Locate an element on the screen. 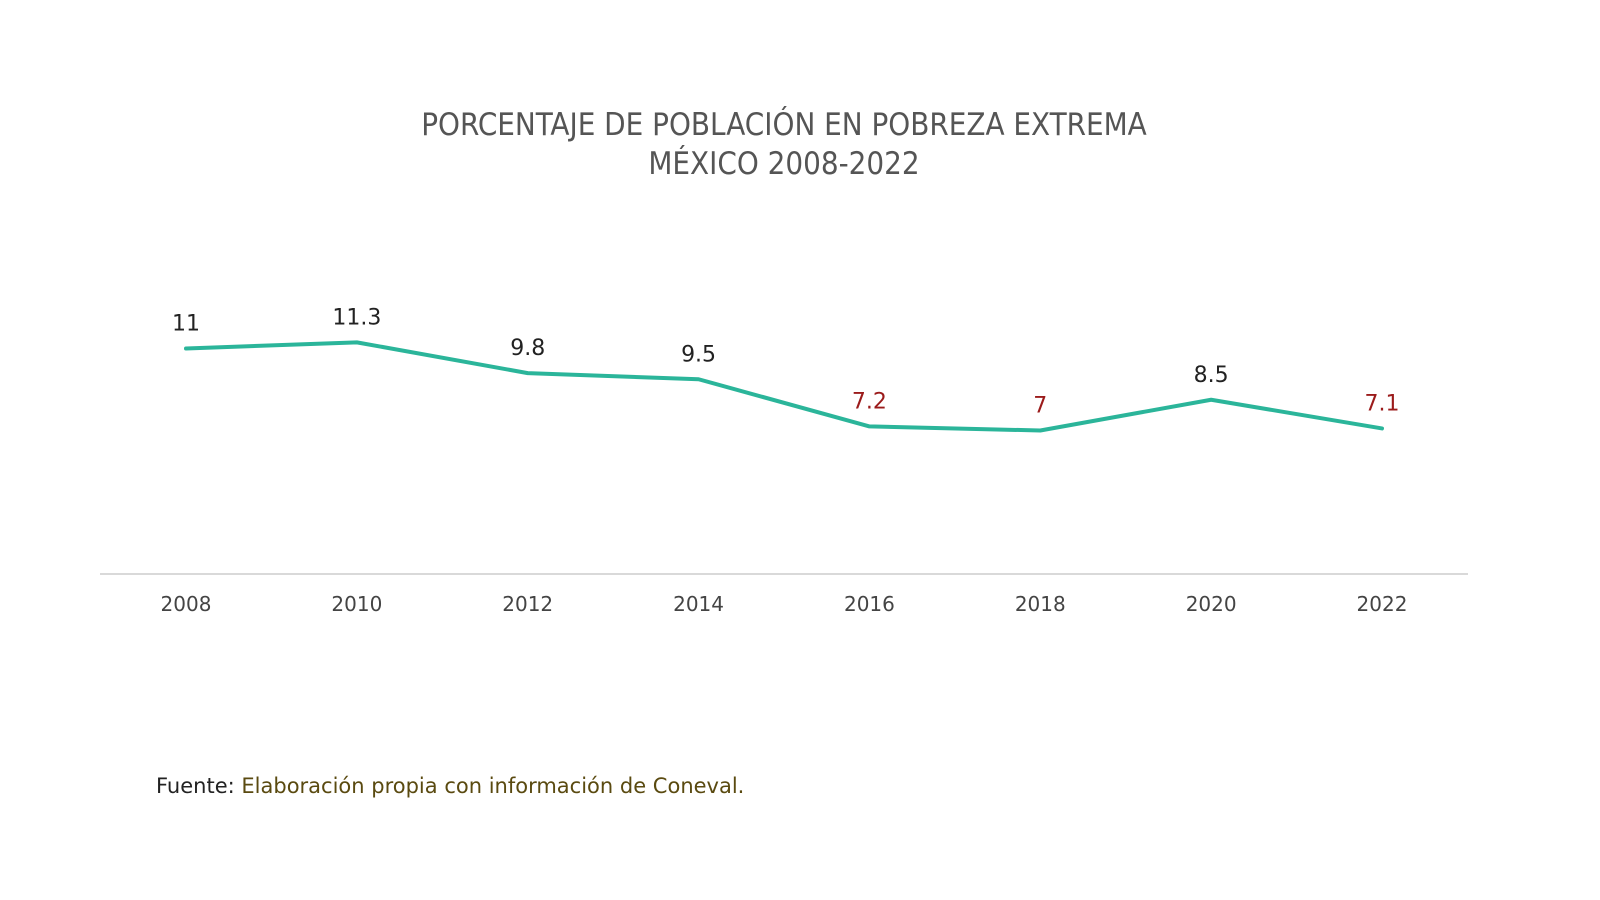 This screenshot has height=900, width=1600. data-label: 7.2 is located at coordinates (869, 401).